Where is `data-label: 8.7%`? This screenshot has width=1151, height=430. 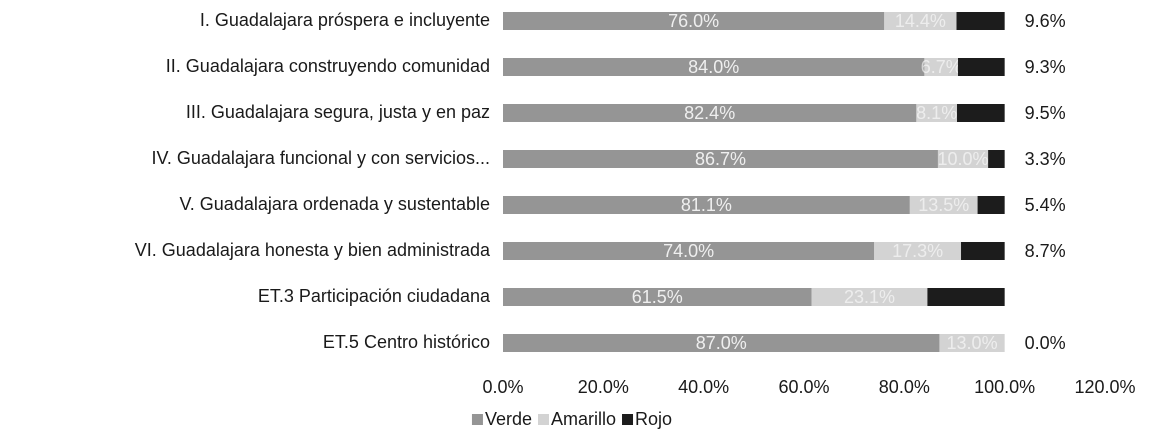 data-label: 8.7% is located at coordinates (1045, 251).